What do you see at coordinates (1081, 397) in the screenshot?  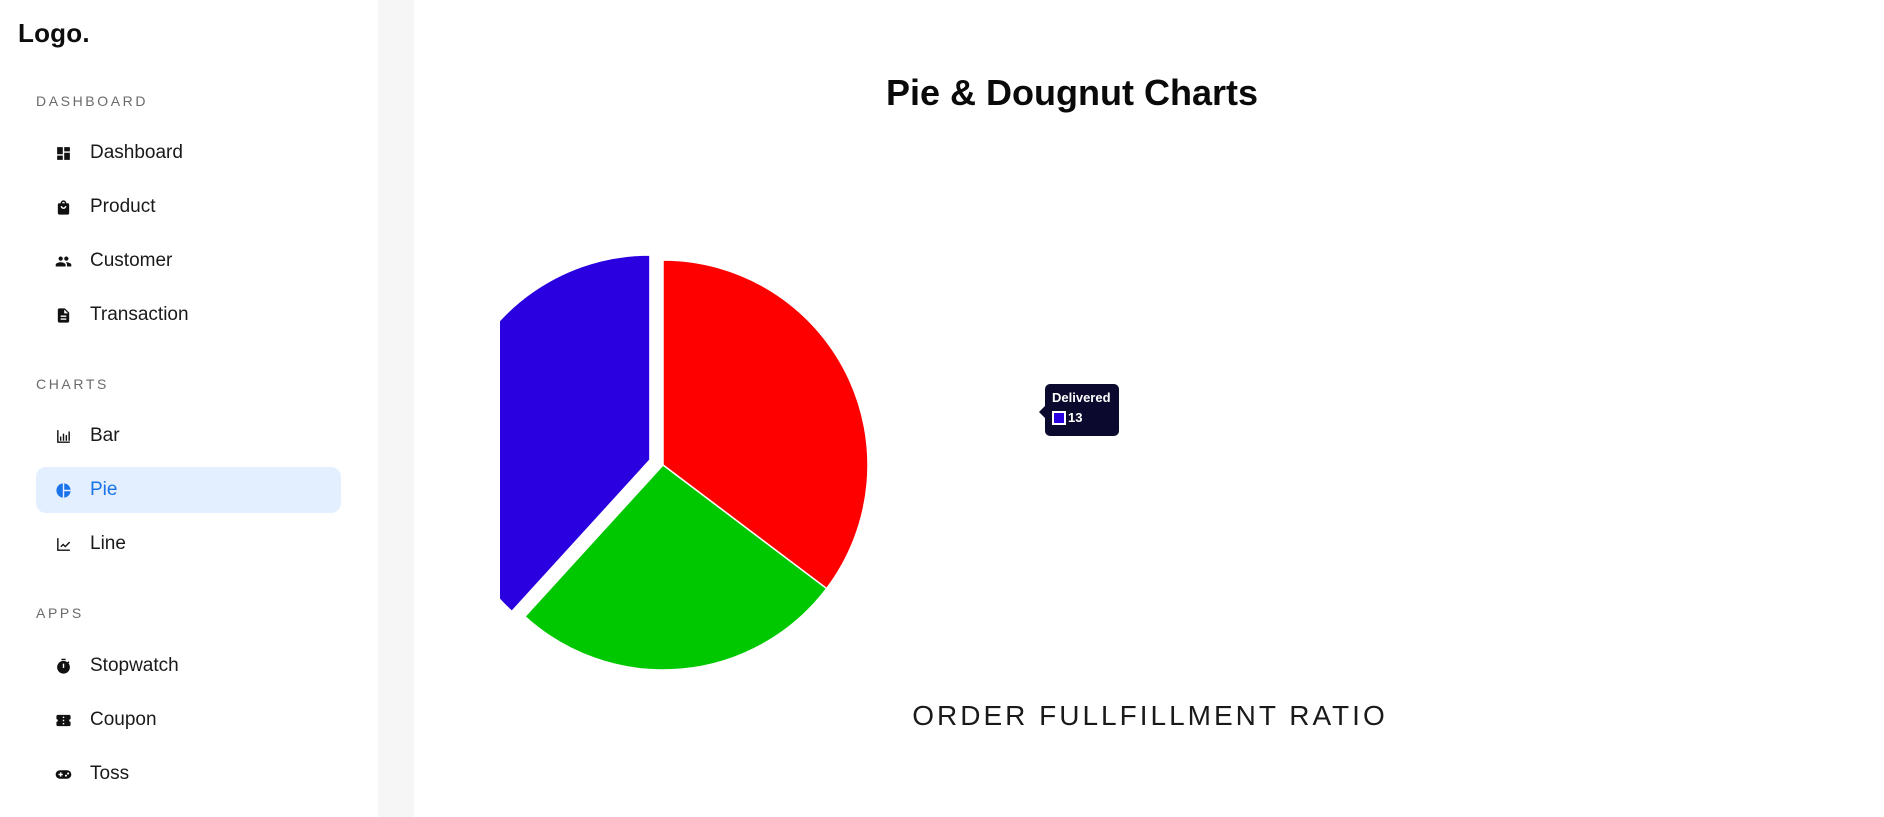 I see `tooltip-title: Delivered` at bounding box center [1081, 397].